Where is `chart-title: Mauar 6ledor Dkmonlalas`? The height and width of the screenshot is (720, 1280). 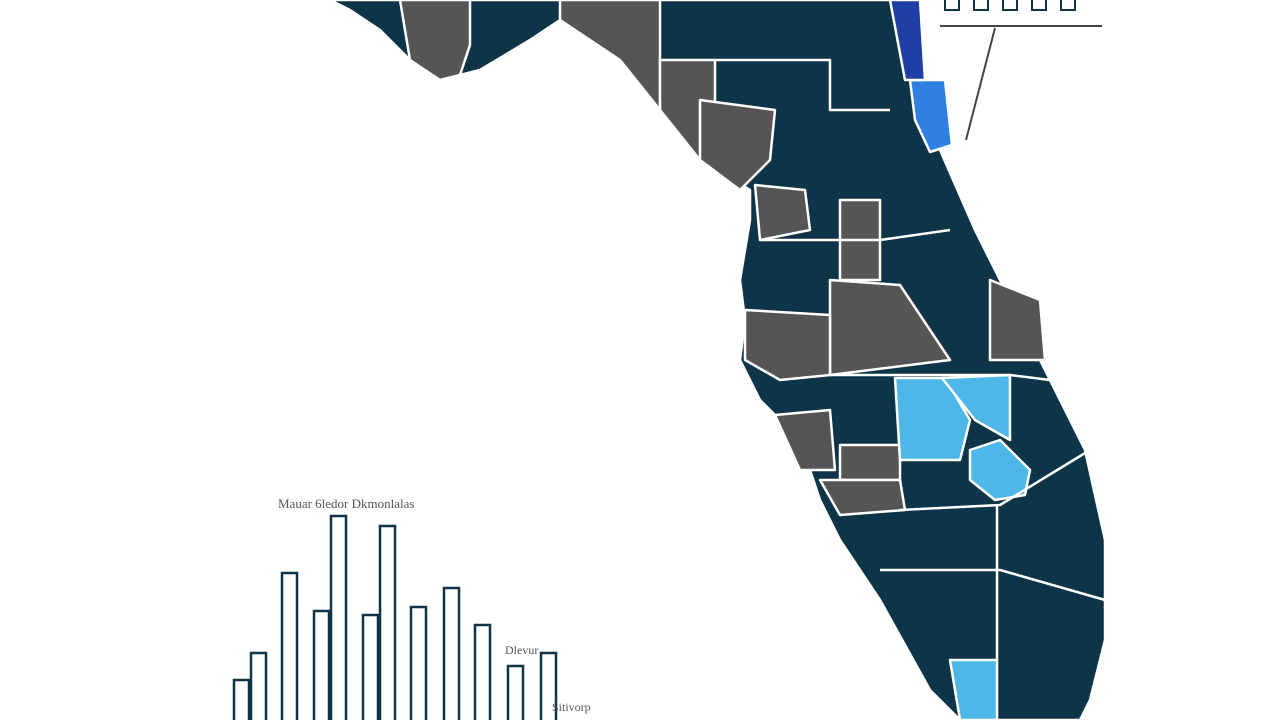 chart-title: Mauar 6ledor Dkmonlalas is located at coordinates (346, 503).